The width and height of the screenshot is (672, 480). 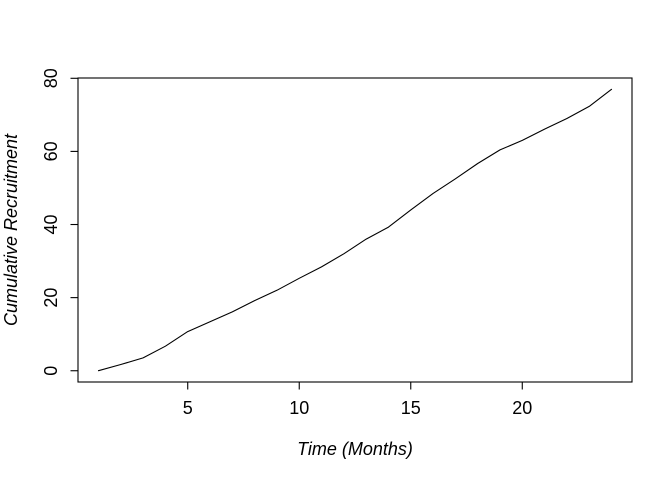 What do you see at coordinates (188, 408) in the screenshot?
I see `x-axis-tick-label: 5` at bounding box center [188, 408].